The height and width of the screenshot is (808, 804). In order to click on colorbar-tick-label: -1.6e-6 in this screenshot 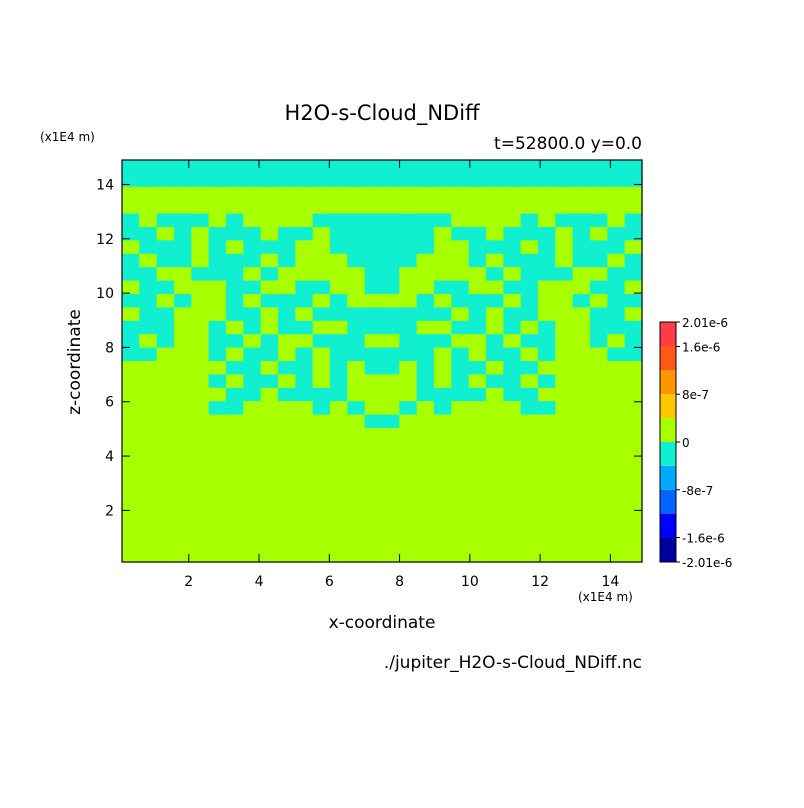, I will do `click(703, 539)`.